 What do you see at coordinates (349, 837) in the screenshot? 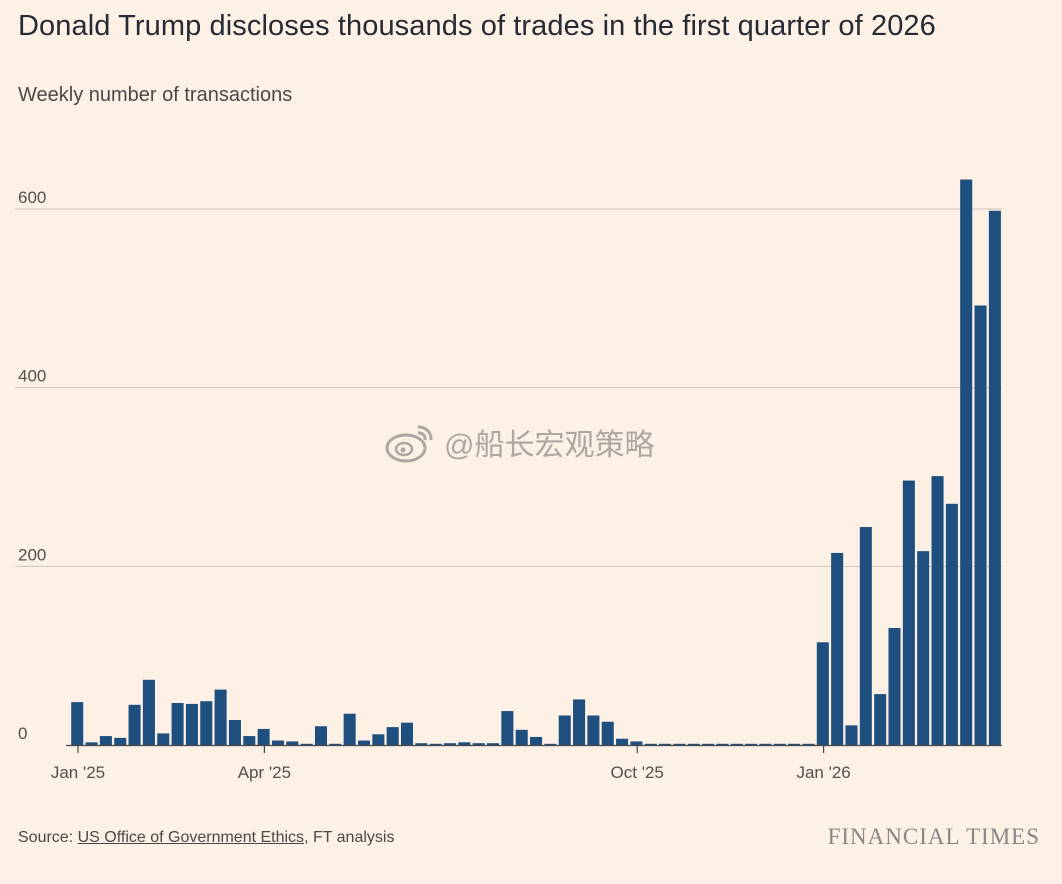
I see `source-suffix: , FT analysis` at bounding box center [349, 837].